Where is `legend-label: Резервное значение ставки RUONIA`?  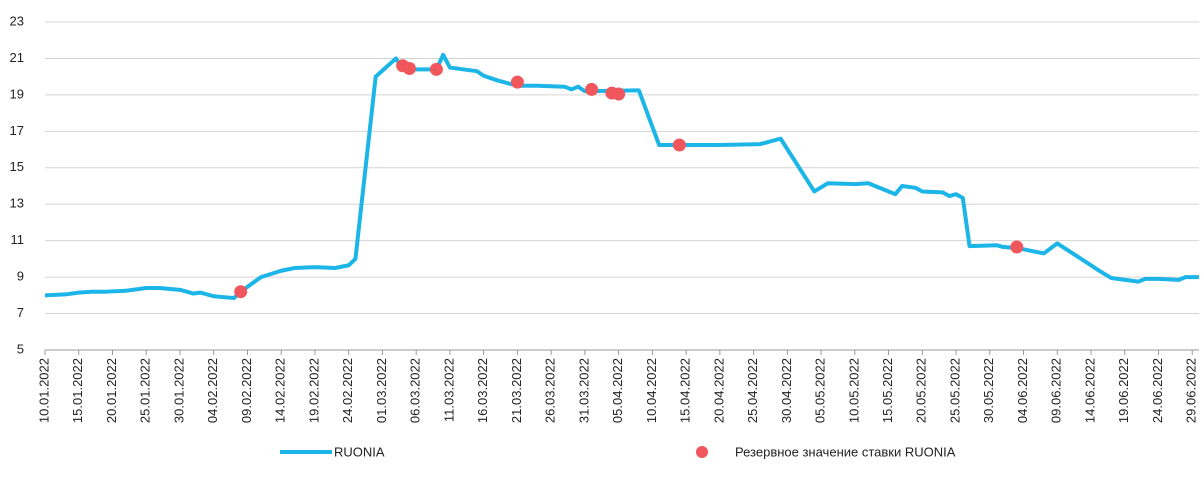
legend-label: Резервное значение ставки RUONIA is located at coordinates (845, 451).